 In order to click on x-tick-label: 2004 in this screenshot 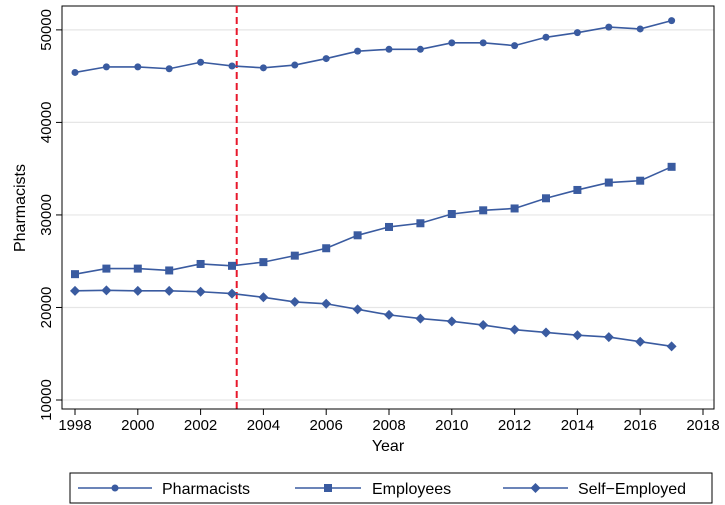, I will do `click(263, 425)`.